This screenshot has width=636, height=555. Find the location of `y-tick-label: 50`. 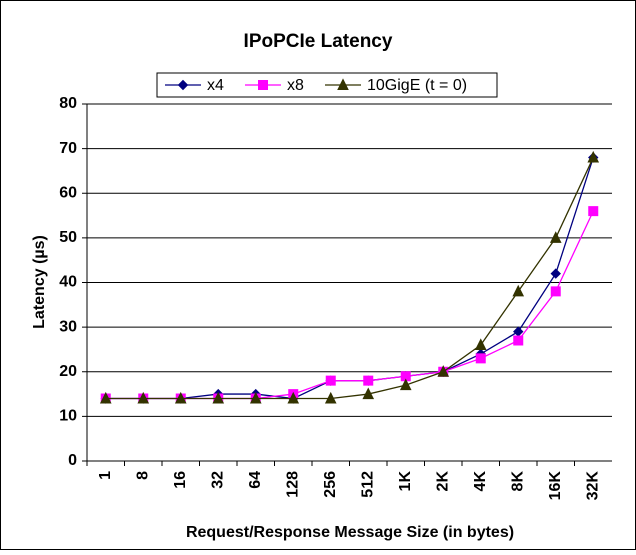

y-tick-label: 50 is located at coordinates (68, 237).